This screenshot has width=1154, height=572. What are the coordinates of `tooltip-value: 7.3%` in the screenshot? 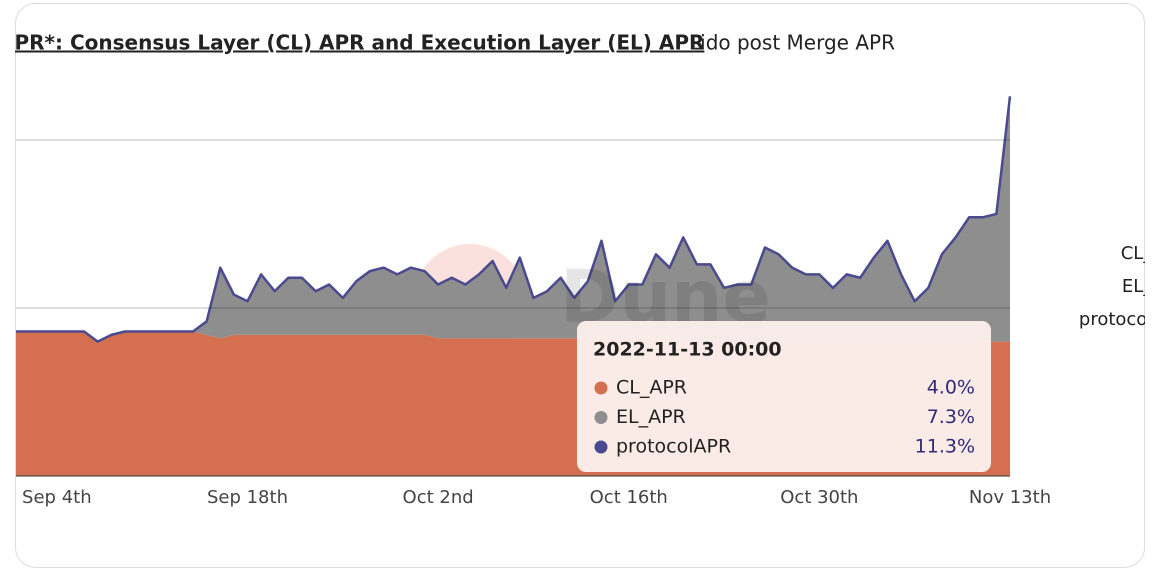 It's located at (951, 417).